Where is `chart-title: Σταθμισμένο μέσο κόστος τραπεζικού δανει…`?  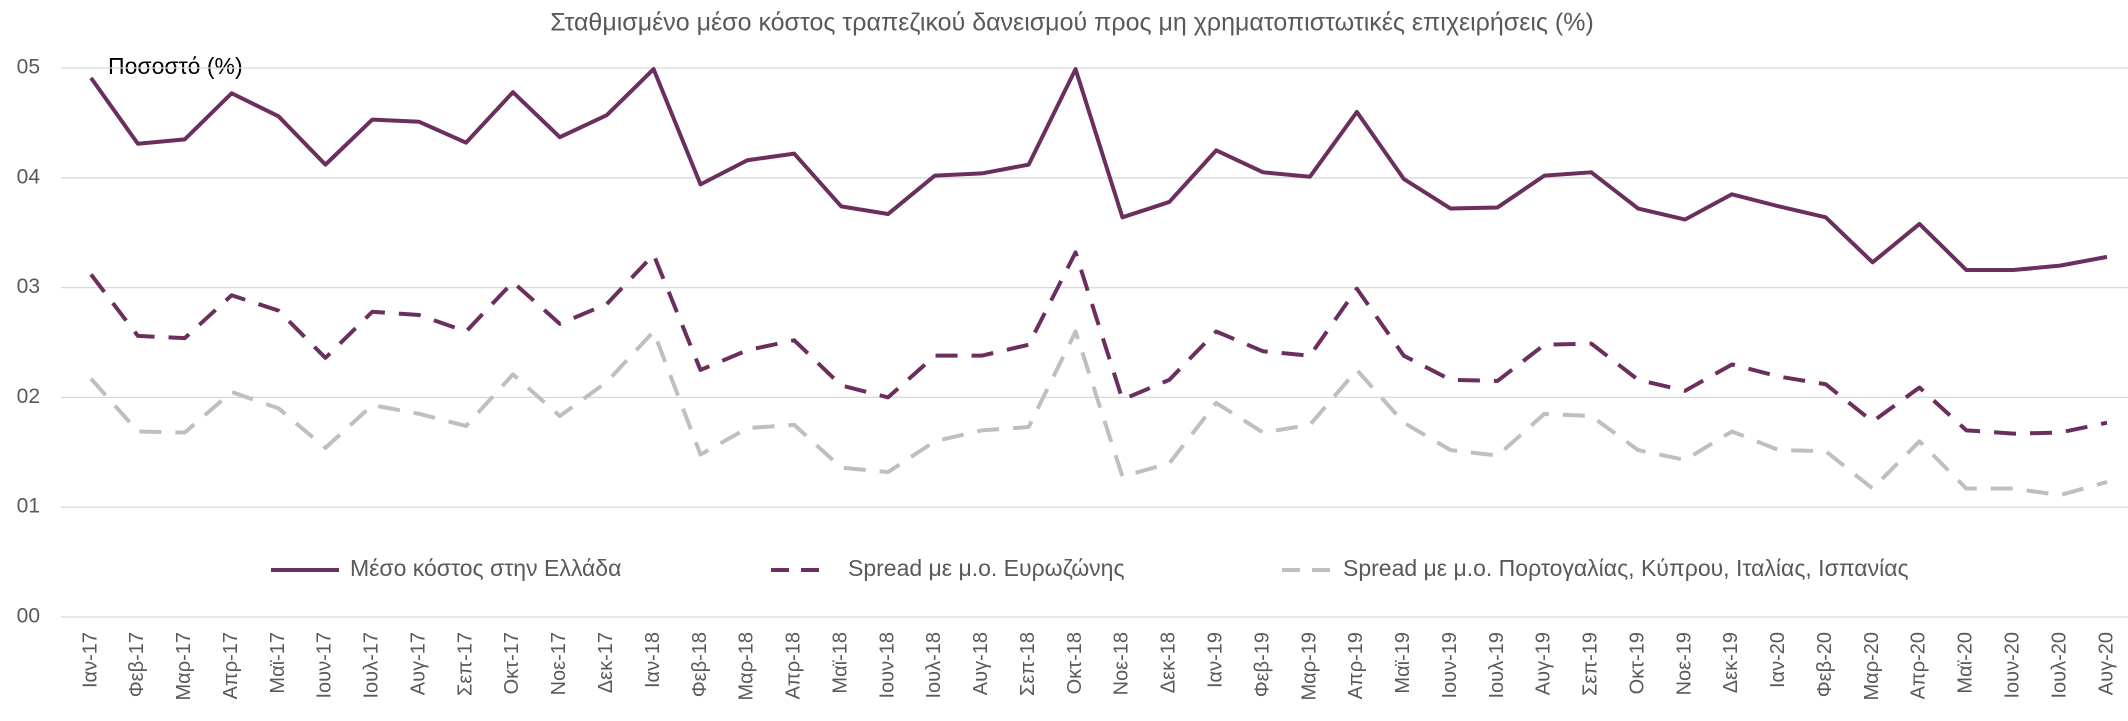 chart-title: Σταθμισμένο μέσο κόστος τραπεζικού δανει… is located at coordinates (1072, 23).